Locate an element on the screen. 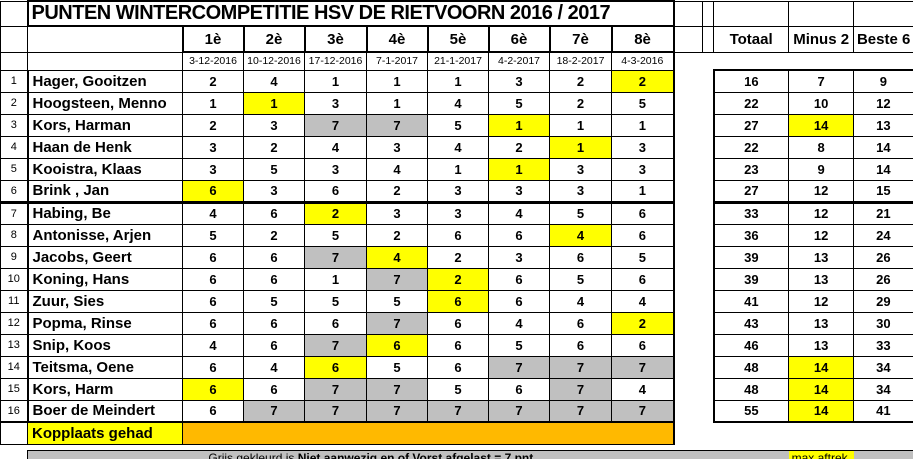  minus2-cell: 10 is located at coordinates (821, 103).